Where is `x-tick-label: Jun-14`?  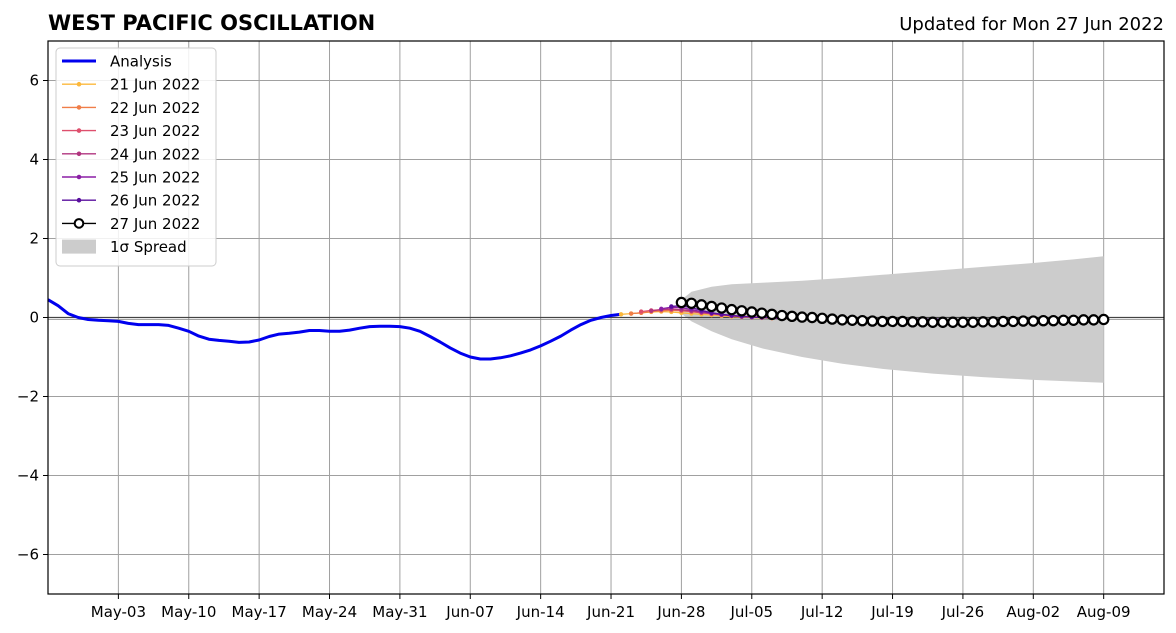 x-tick-label: Jun-14 is located at coordinates (540, 612).